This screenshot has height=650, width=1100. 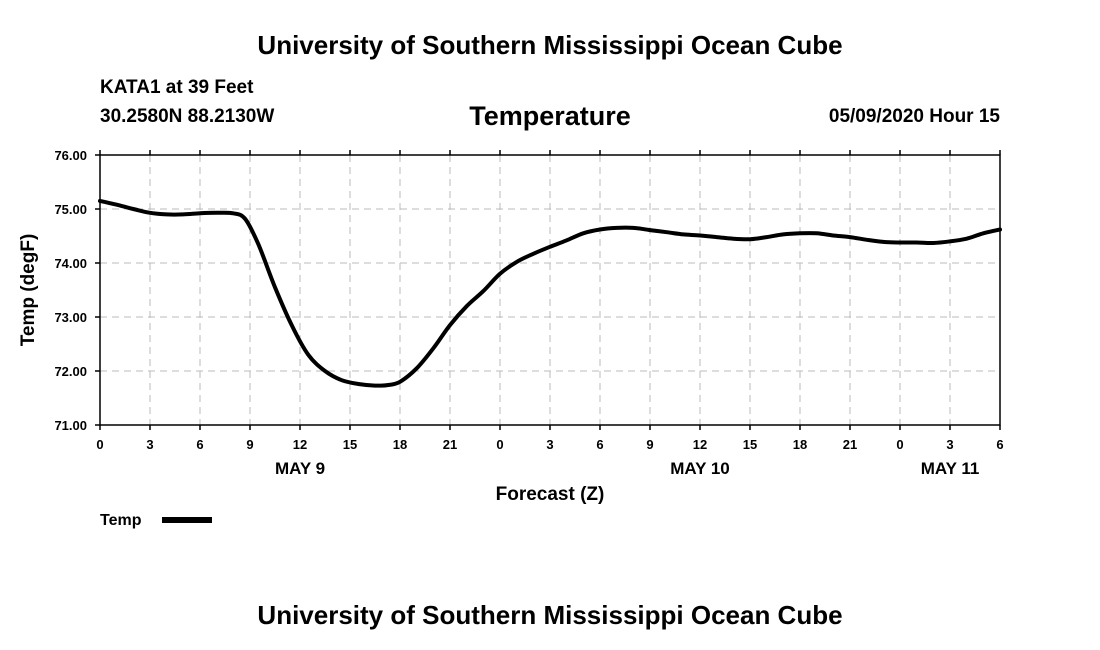 I want to click on day-label: MAY 9, so click(x=300, y=468).